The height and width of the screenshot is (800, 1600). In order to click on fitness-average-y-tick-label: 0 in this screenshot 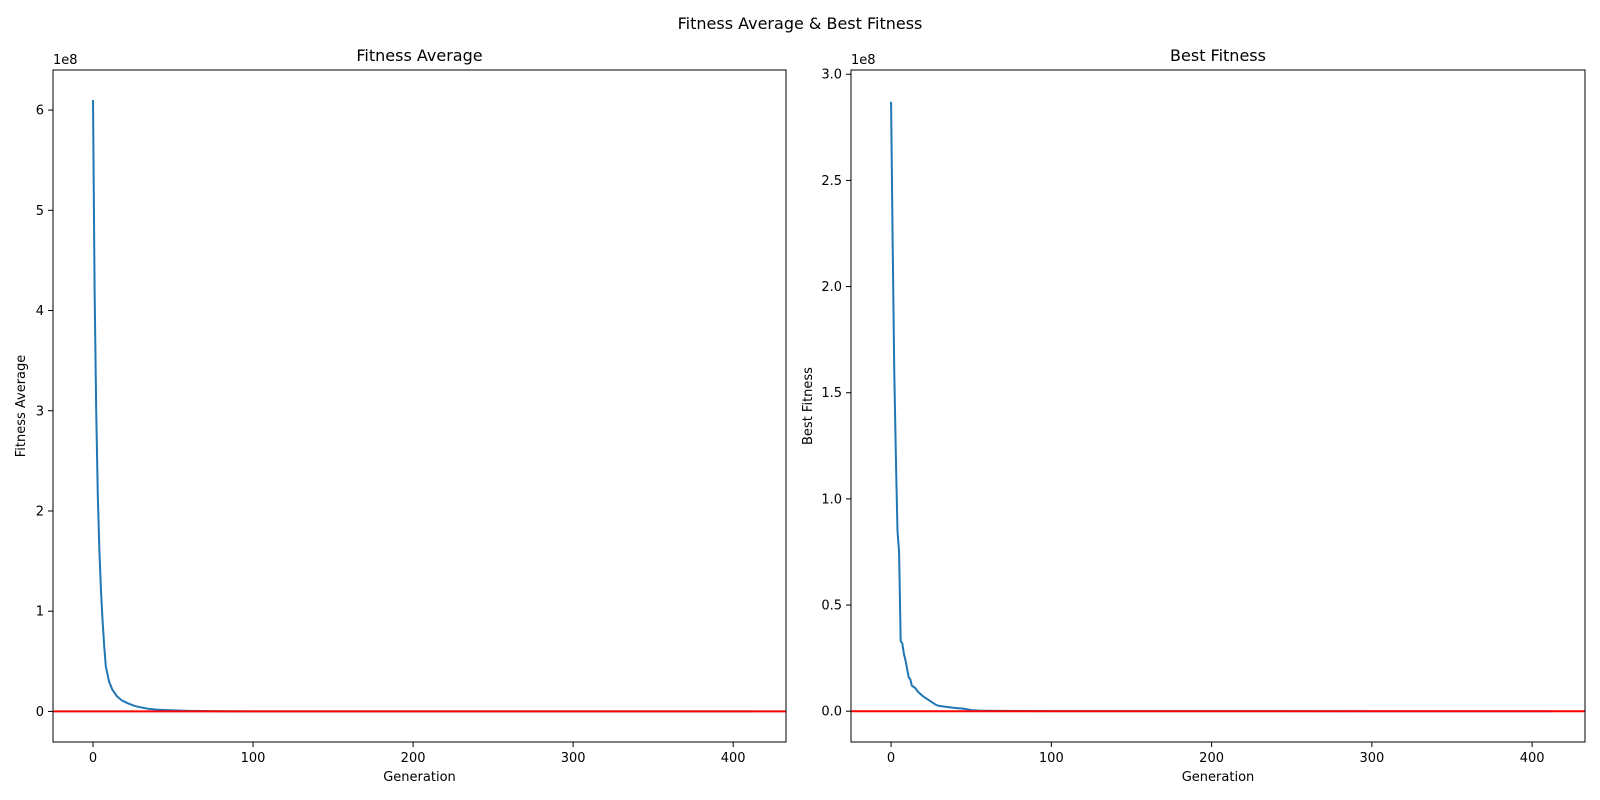, I will do `click(40, 712)`.